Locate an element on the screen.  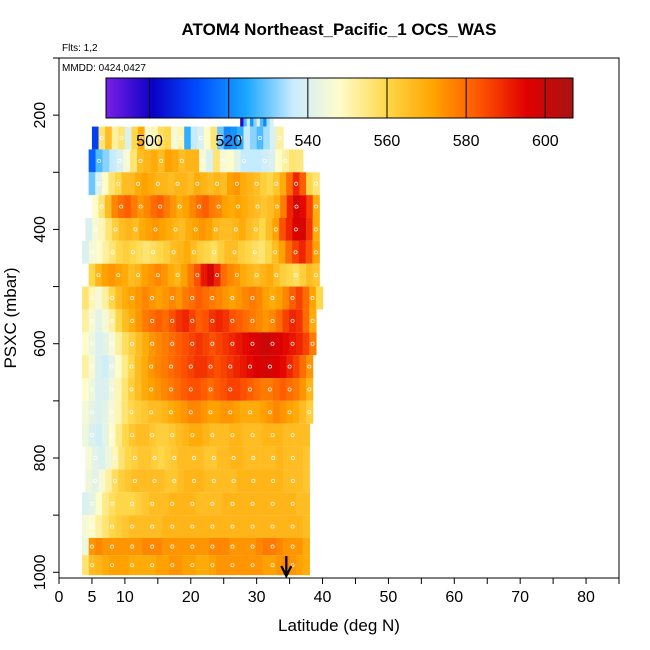
x-tick-label: 80 is located at coordinates (586, 597).